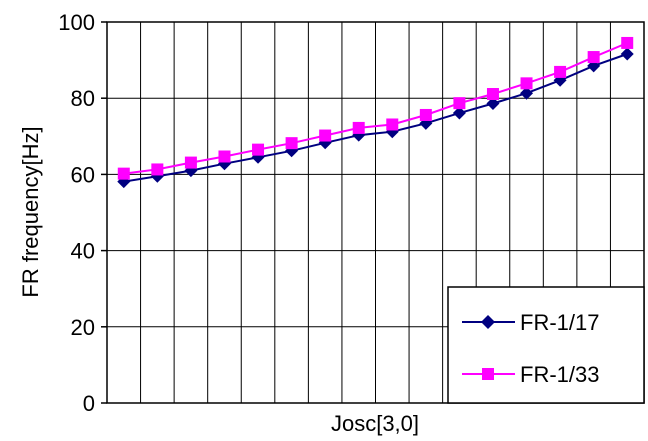  Describe the element at coordinates (89, 403) in the screenshot. I see `y-tick-label: 0` at that location.